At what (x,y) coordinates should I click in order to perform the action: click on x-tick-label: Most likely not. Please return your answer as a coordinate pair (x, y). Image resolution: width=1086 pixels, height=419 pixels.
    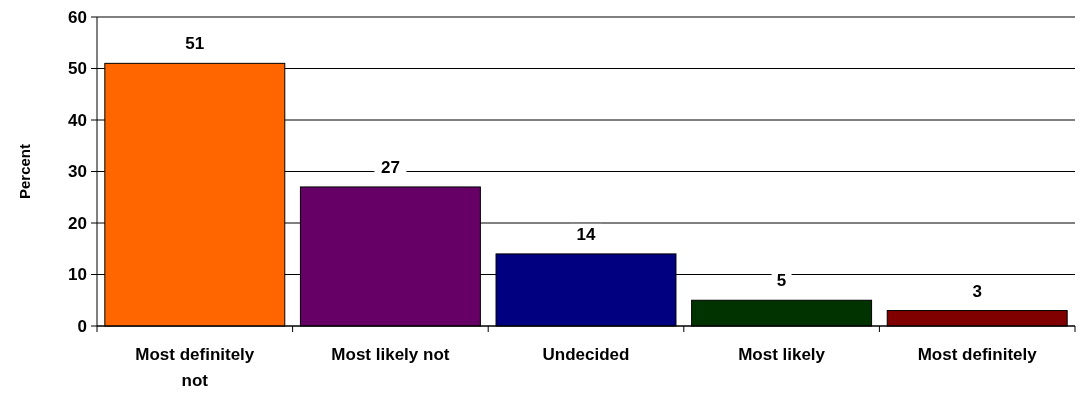
    Looking at the image, I should click on (390, 354).